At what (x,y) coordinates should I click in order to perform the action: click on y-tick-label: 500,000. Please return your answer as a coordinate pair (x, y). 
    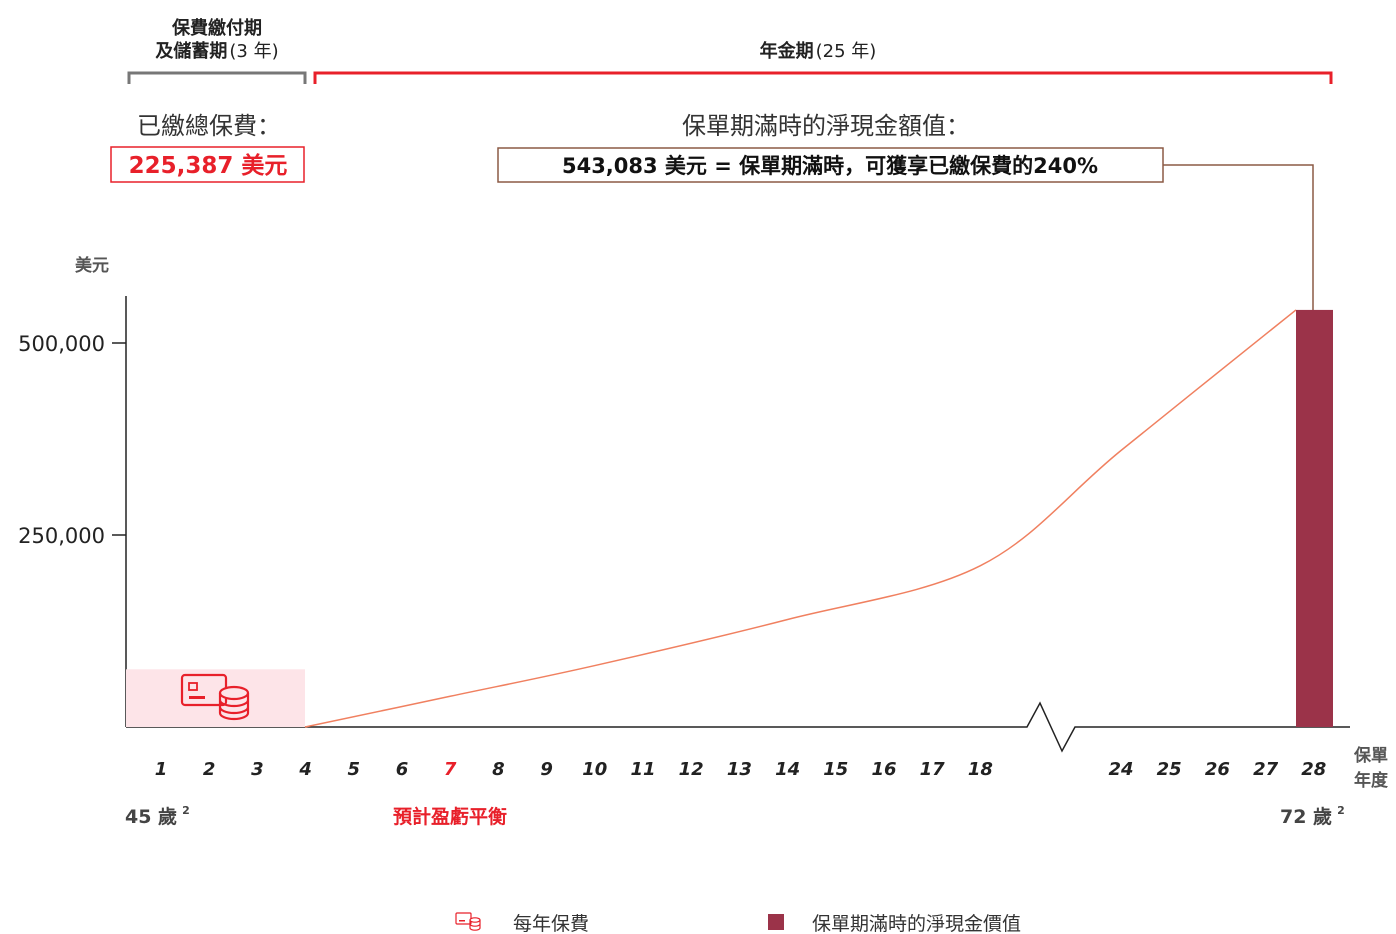
    Looking at the image, I should click on (61, 344).